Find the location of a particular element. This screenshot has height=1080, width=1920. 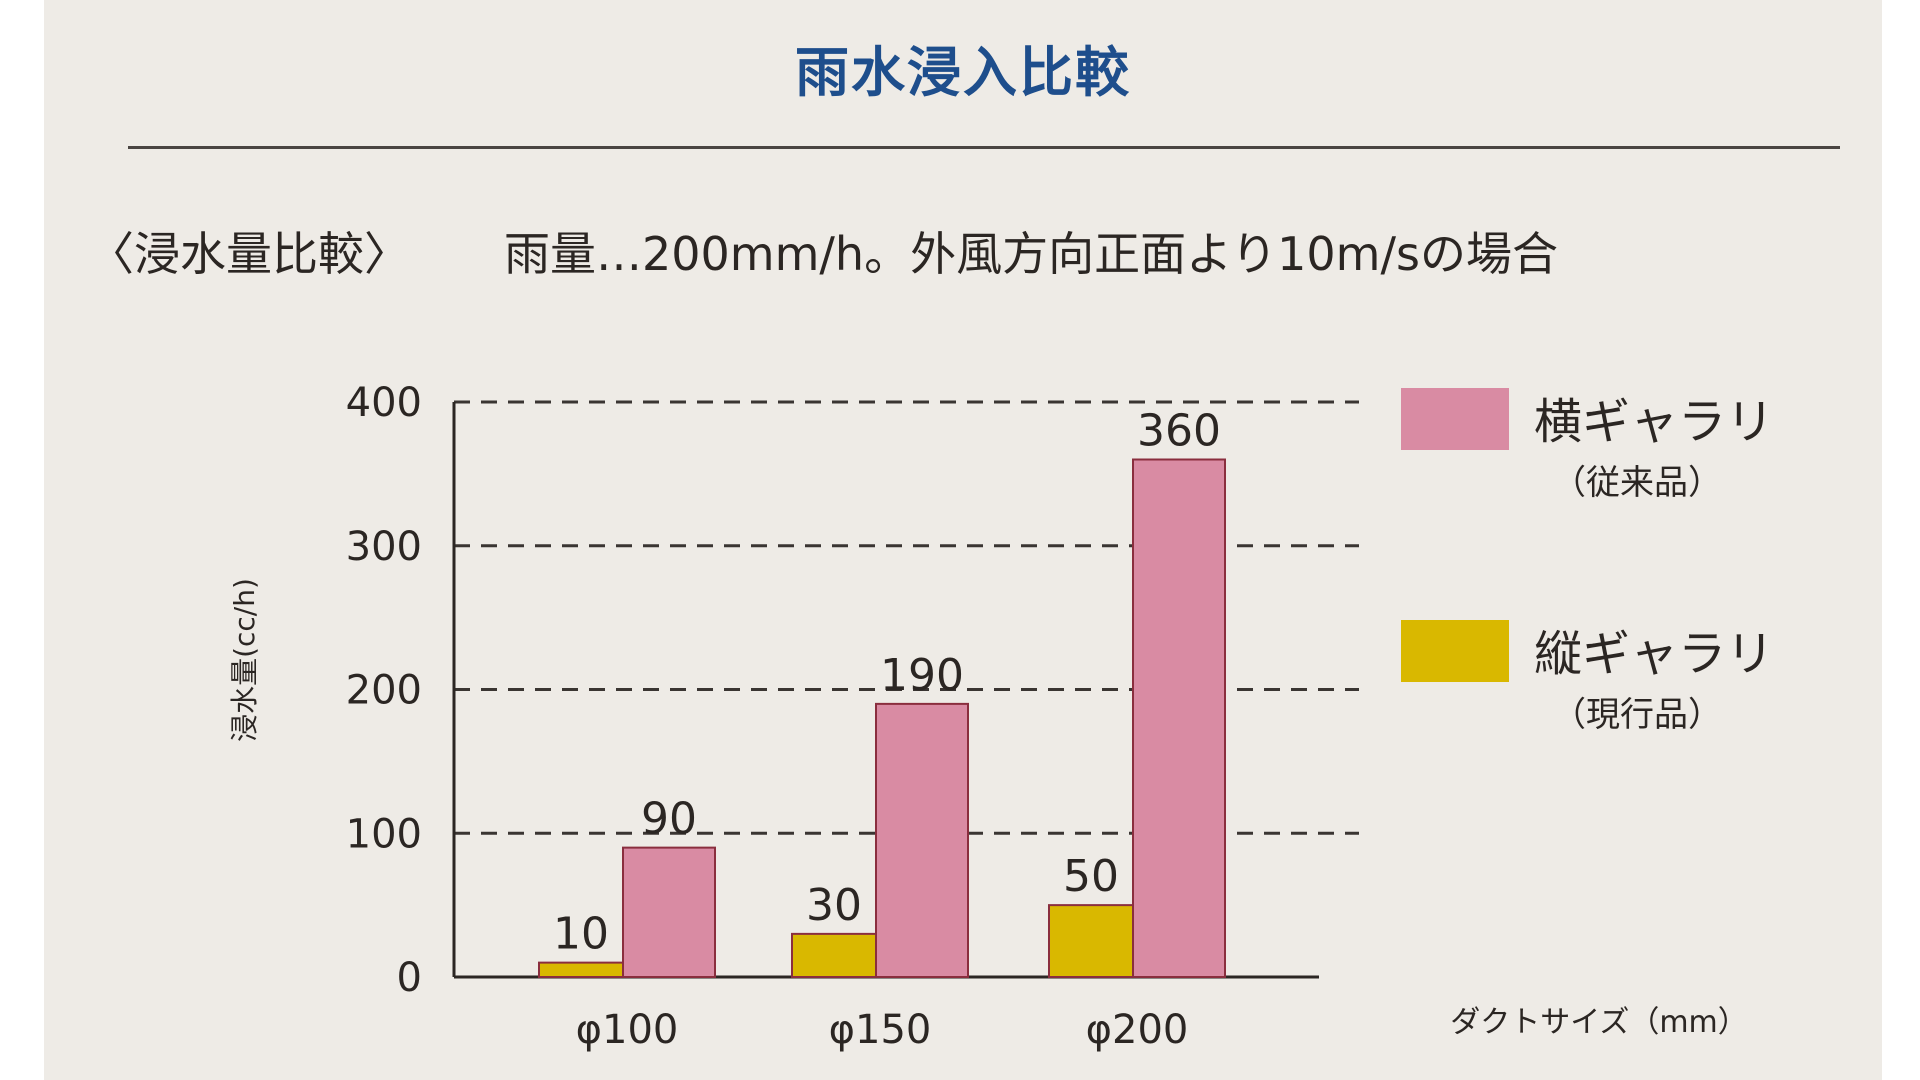

x-tick-labels: φ100 φ150 φ200 is located at coordinates (882, 1030).